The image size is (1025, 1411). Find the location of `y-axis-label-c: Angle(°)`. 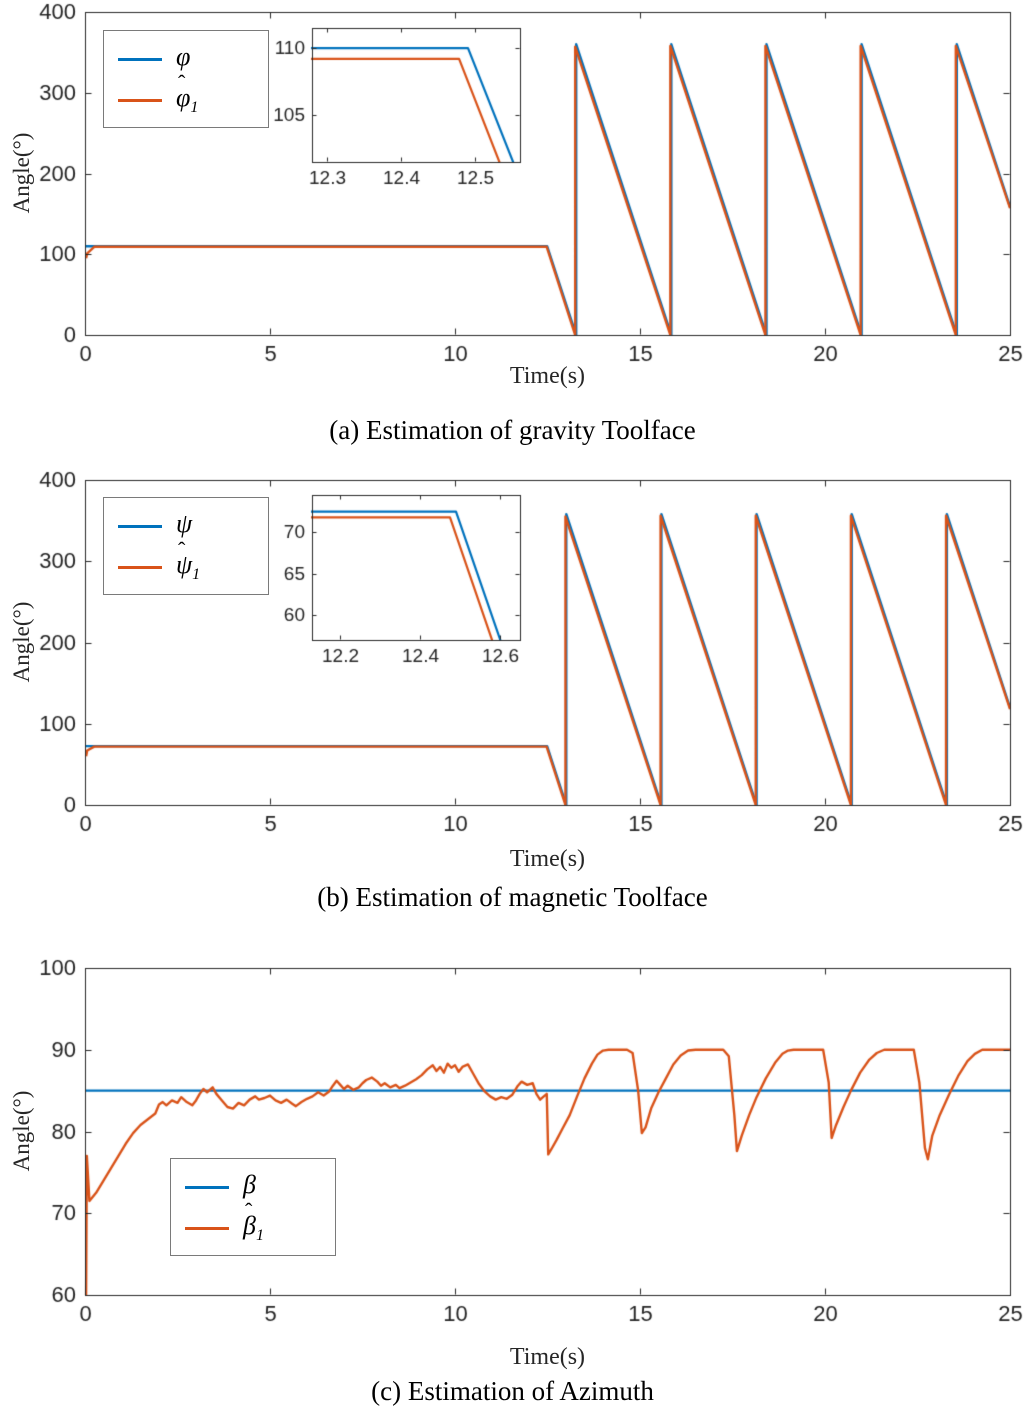

y-axis-label-c: Angle(°) is located at coordinates (21, 1131).